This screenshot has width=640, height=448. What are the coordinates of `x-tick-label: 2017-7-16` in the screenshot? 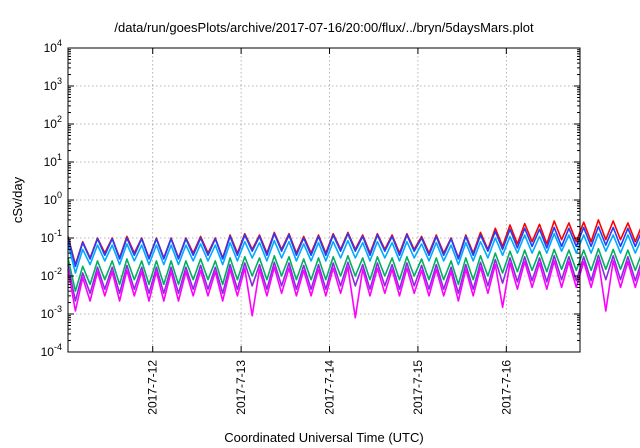 It's located at (506, 387).